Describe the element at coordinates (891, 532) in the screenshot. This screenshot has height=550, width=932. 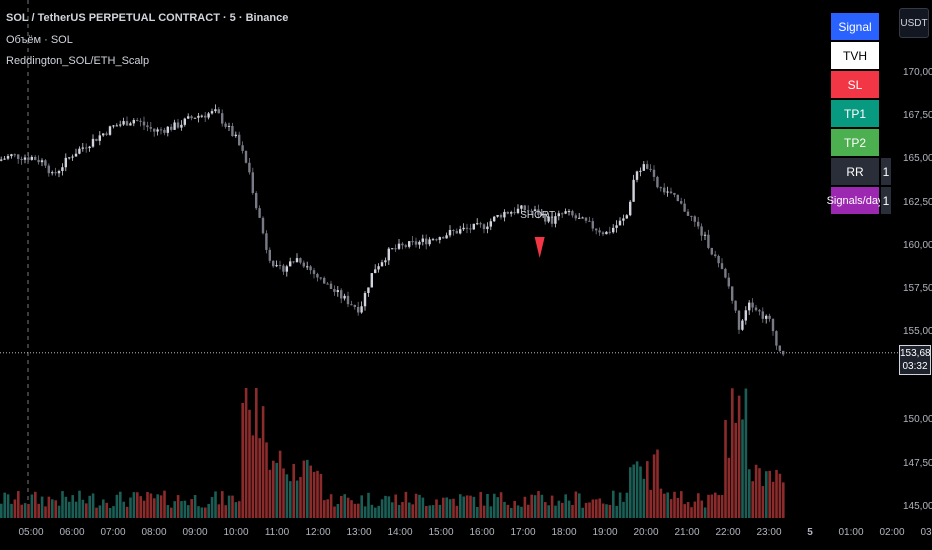
I see `x-tick-label: 02:00` at that location.